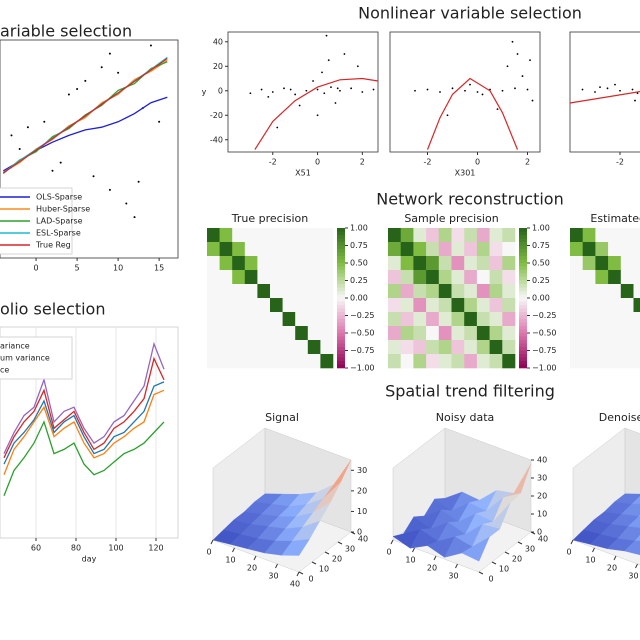  What do you see at coordinates (282, 417) in the screenshot?
I see `chart-title: Signal` at bounding box center [282, 417].